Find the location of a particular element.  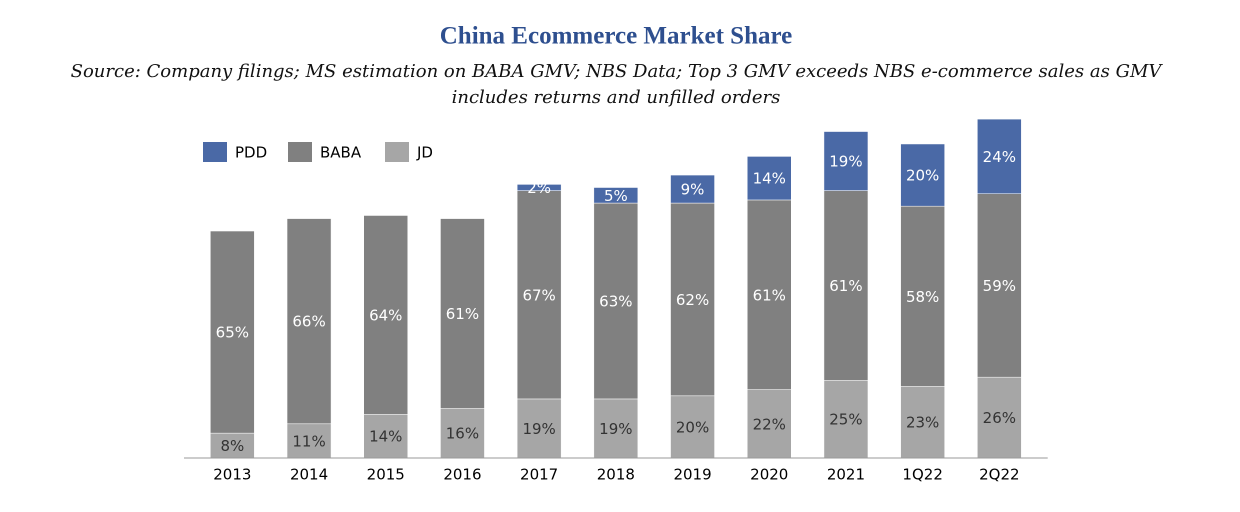

legend-label: BABA is located at coordinates (341, 153).